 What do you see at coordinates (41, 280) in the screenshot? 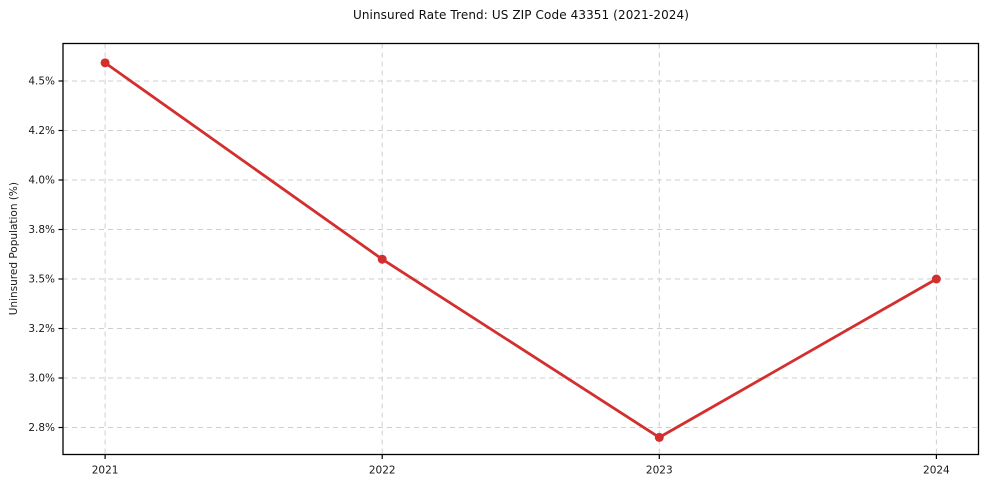
I see `y-tick-label: 3.5%` at bounding box center [41, 280].